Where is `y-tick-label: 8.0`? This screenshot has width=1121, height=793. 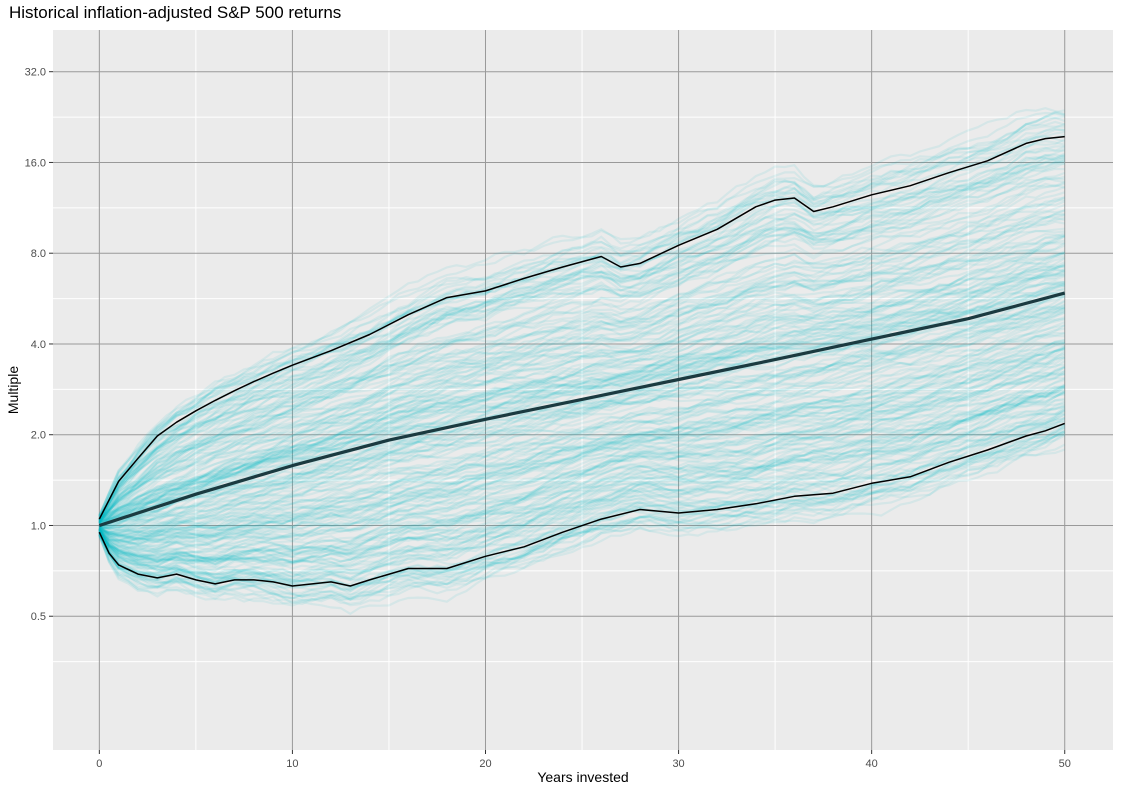 y-tick-label: 8.0 is located at coordinates (38, 254).